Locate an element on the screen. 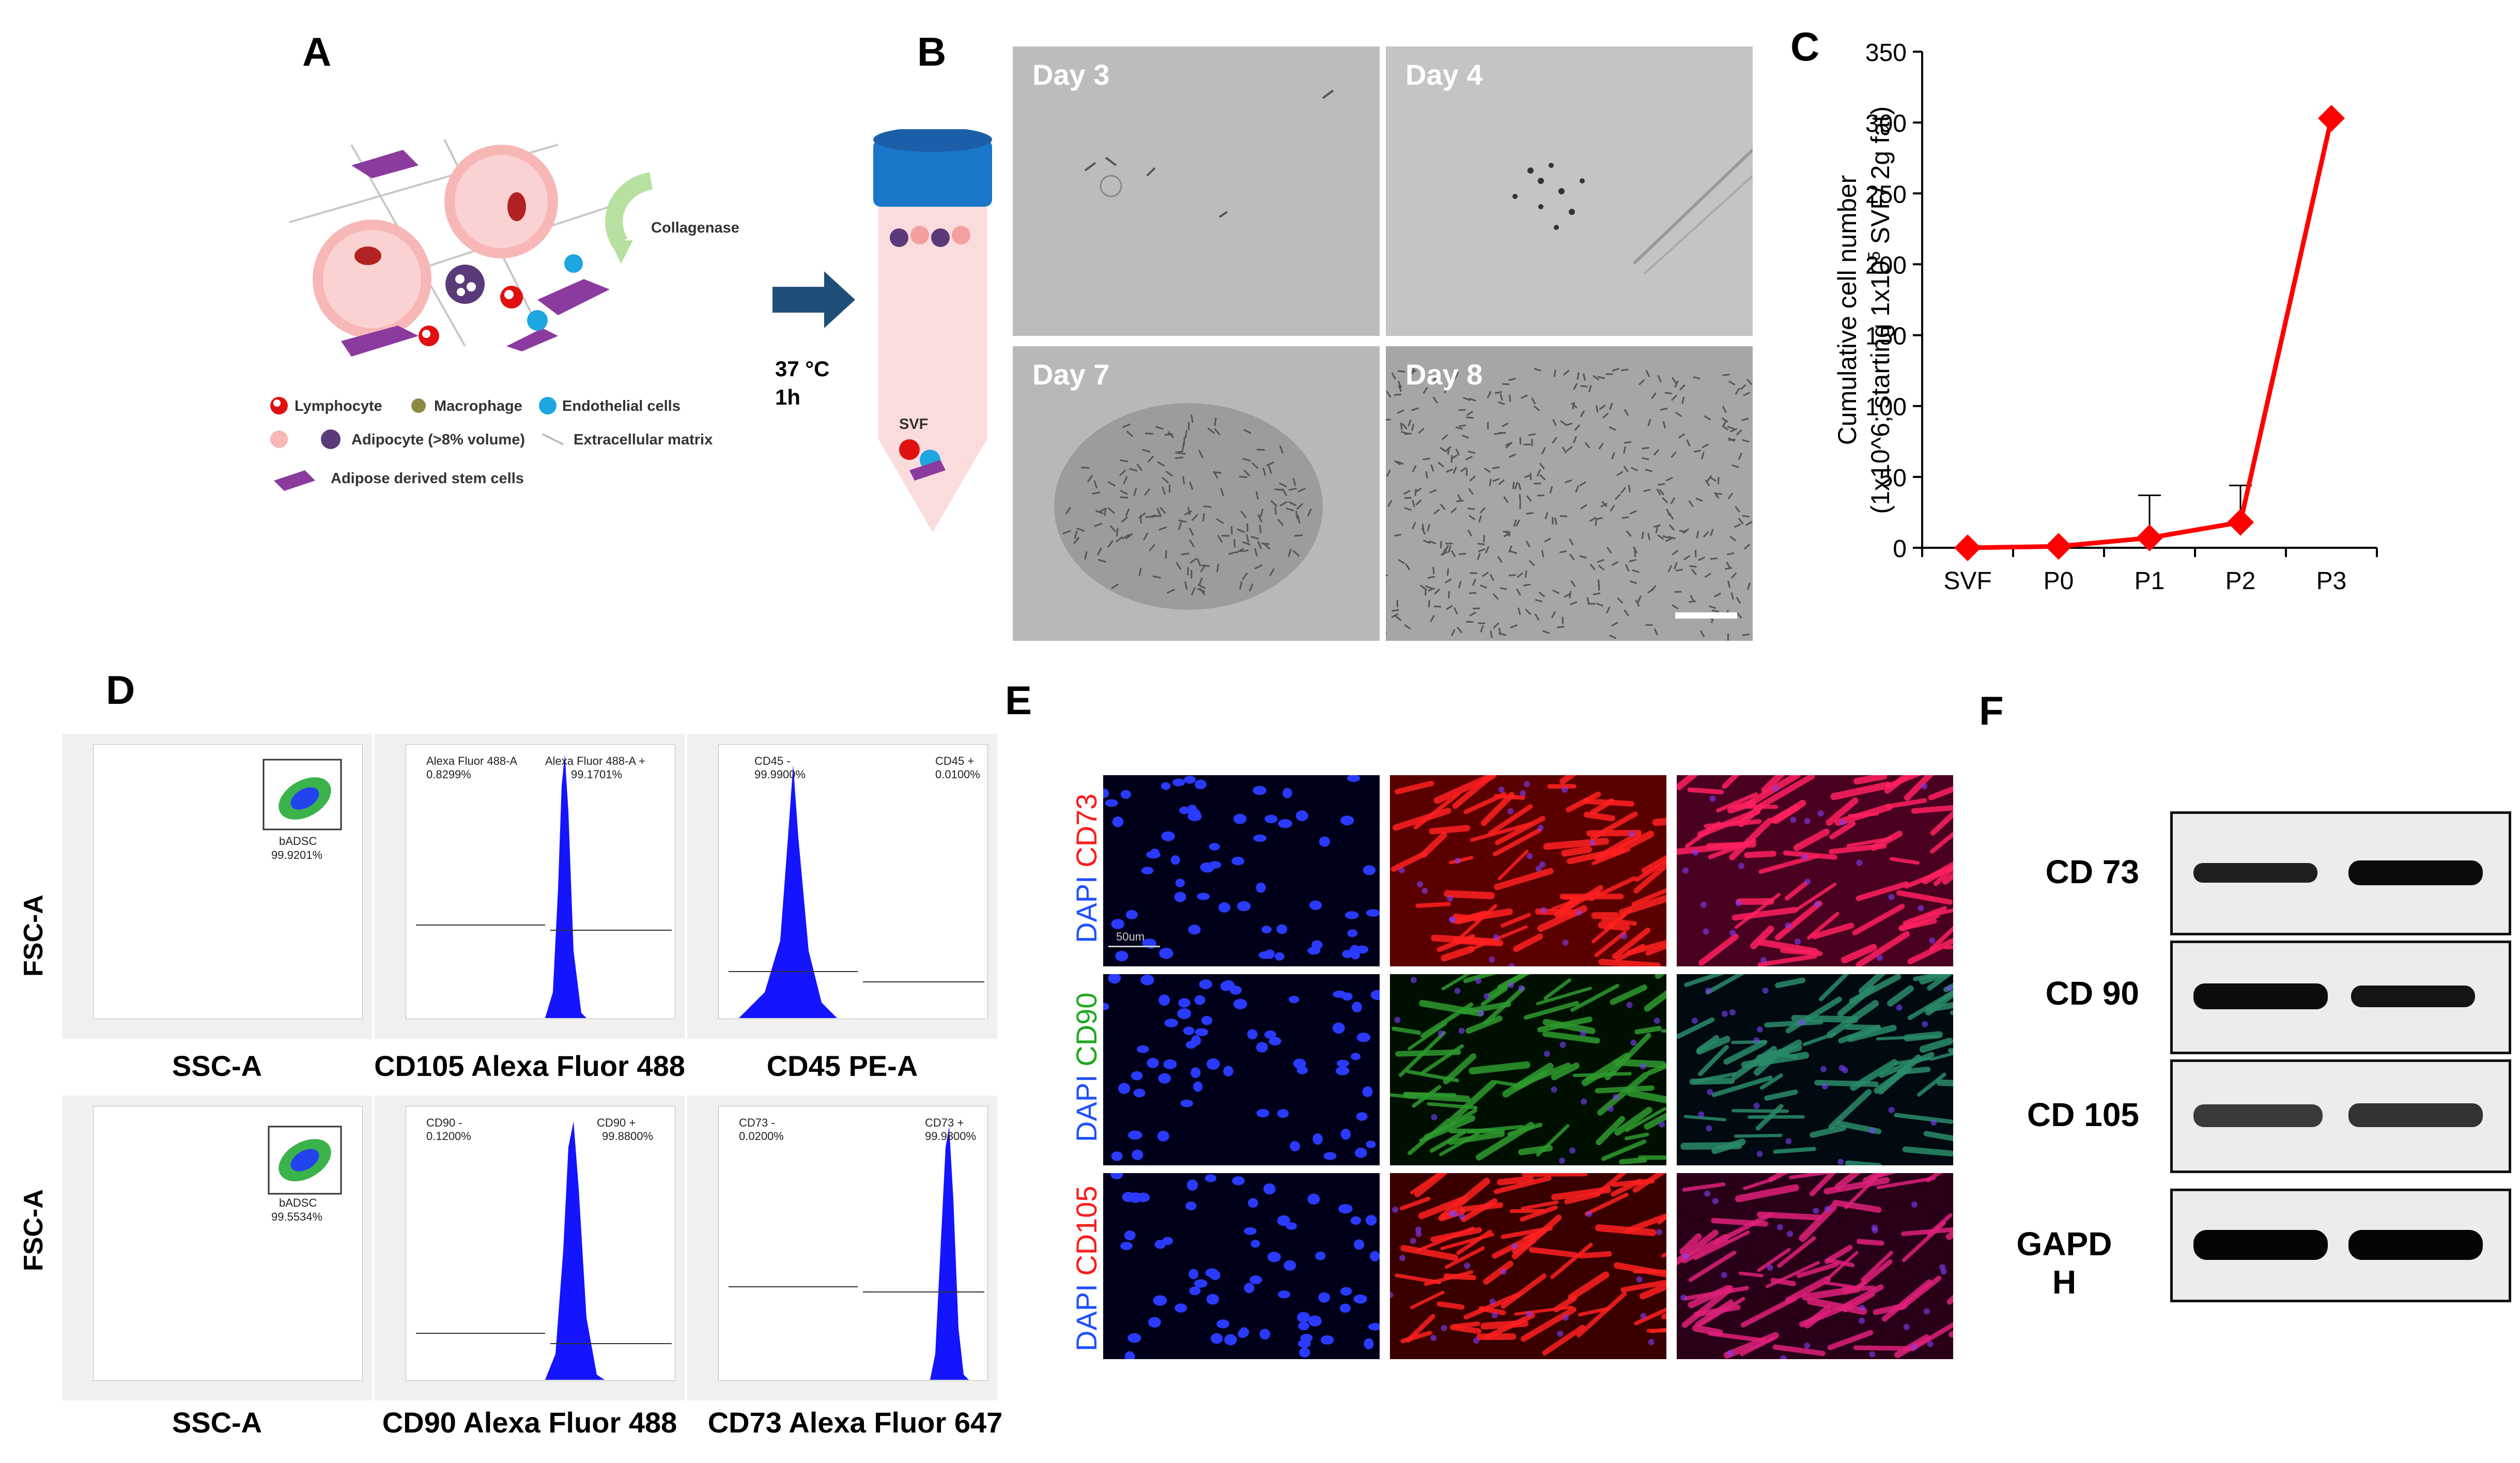  e-r3-cd105 is located at coordinates (1528, 1266).